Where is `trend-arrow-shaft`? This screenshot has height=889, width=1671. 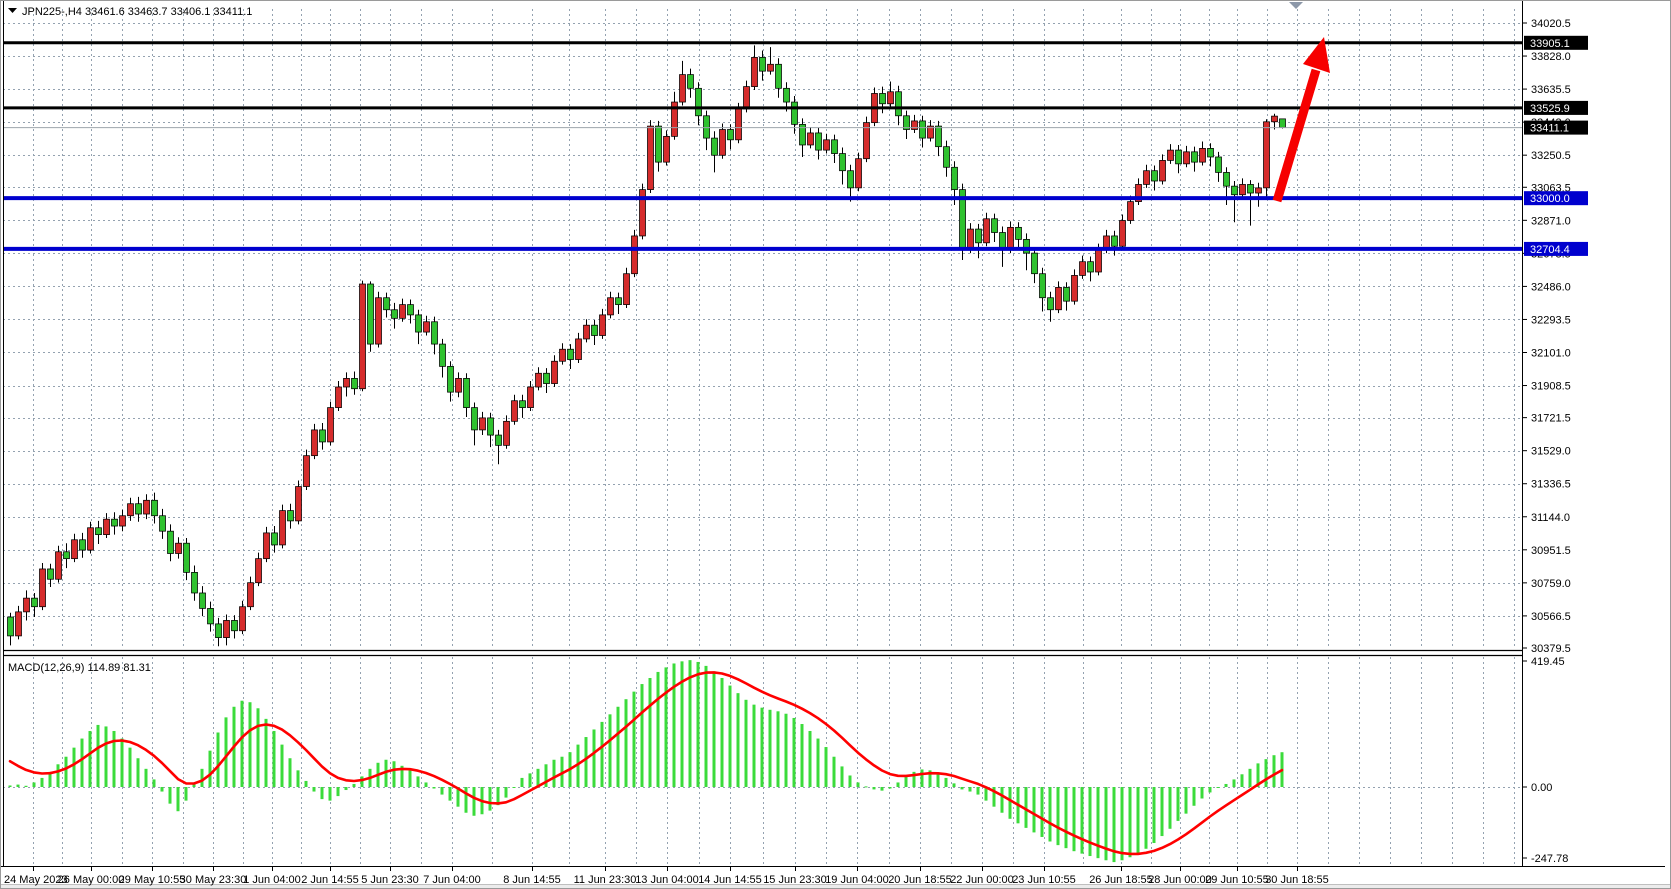 trend-arrow-shaft is located at coordinates (1296, 135).